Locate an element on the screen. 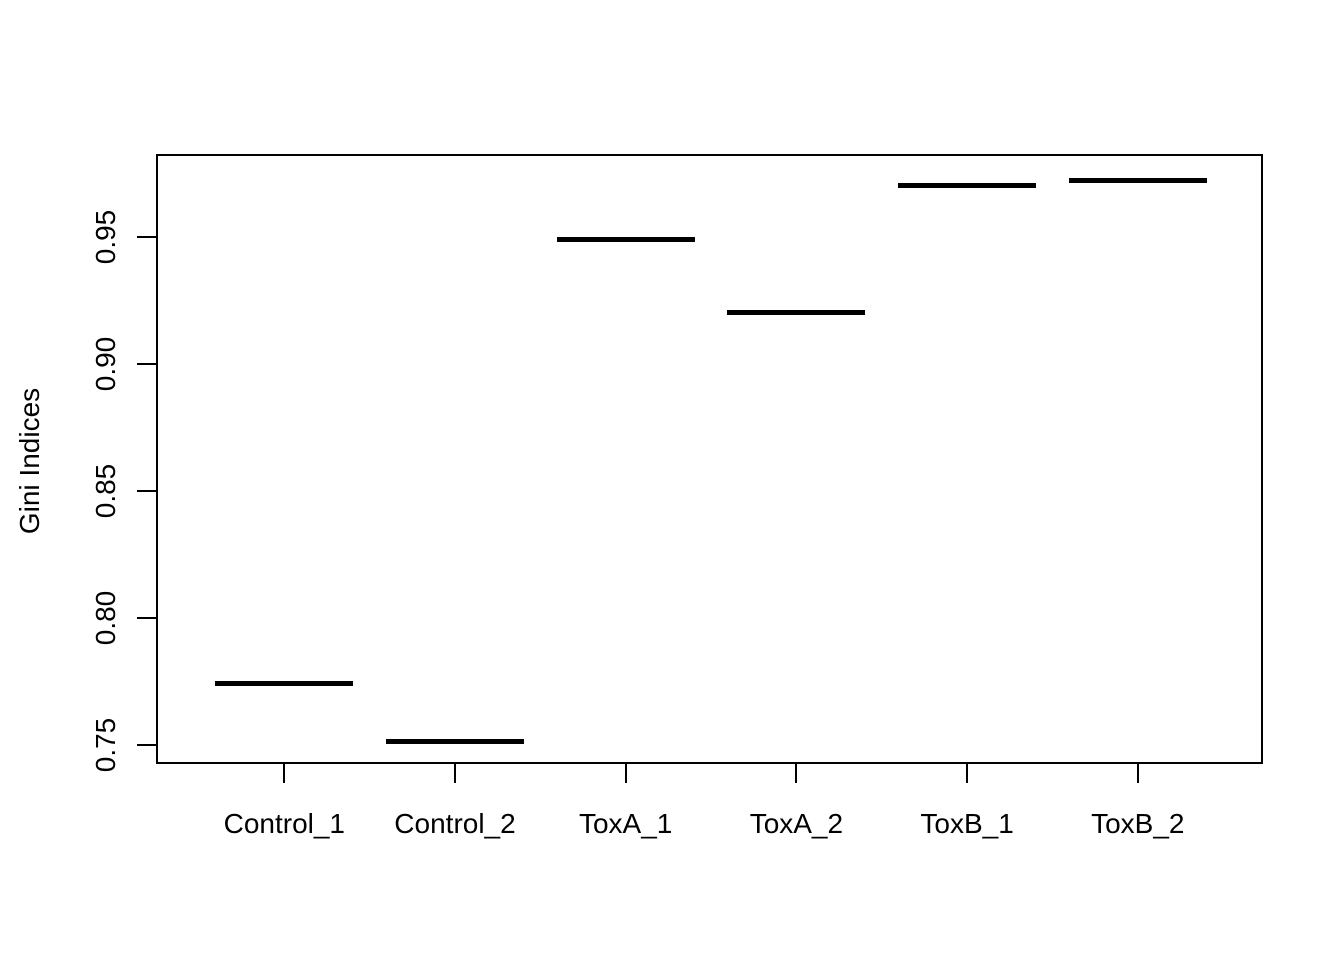  x-tick-label-toxb_1: ToxB_1 is located at coordinates (967, 823).